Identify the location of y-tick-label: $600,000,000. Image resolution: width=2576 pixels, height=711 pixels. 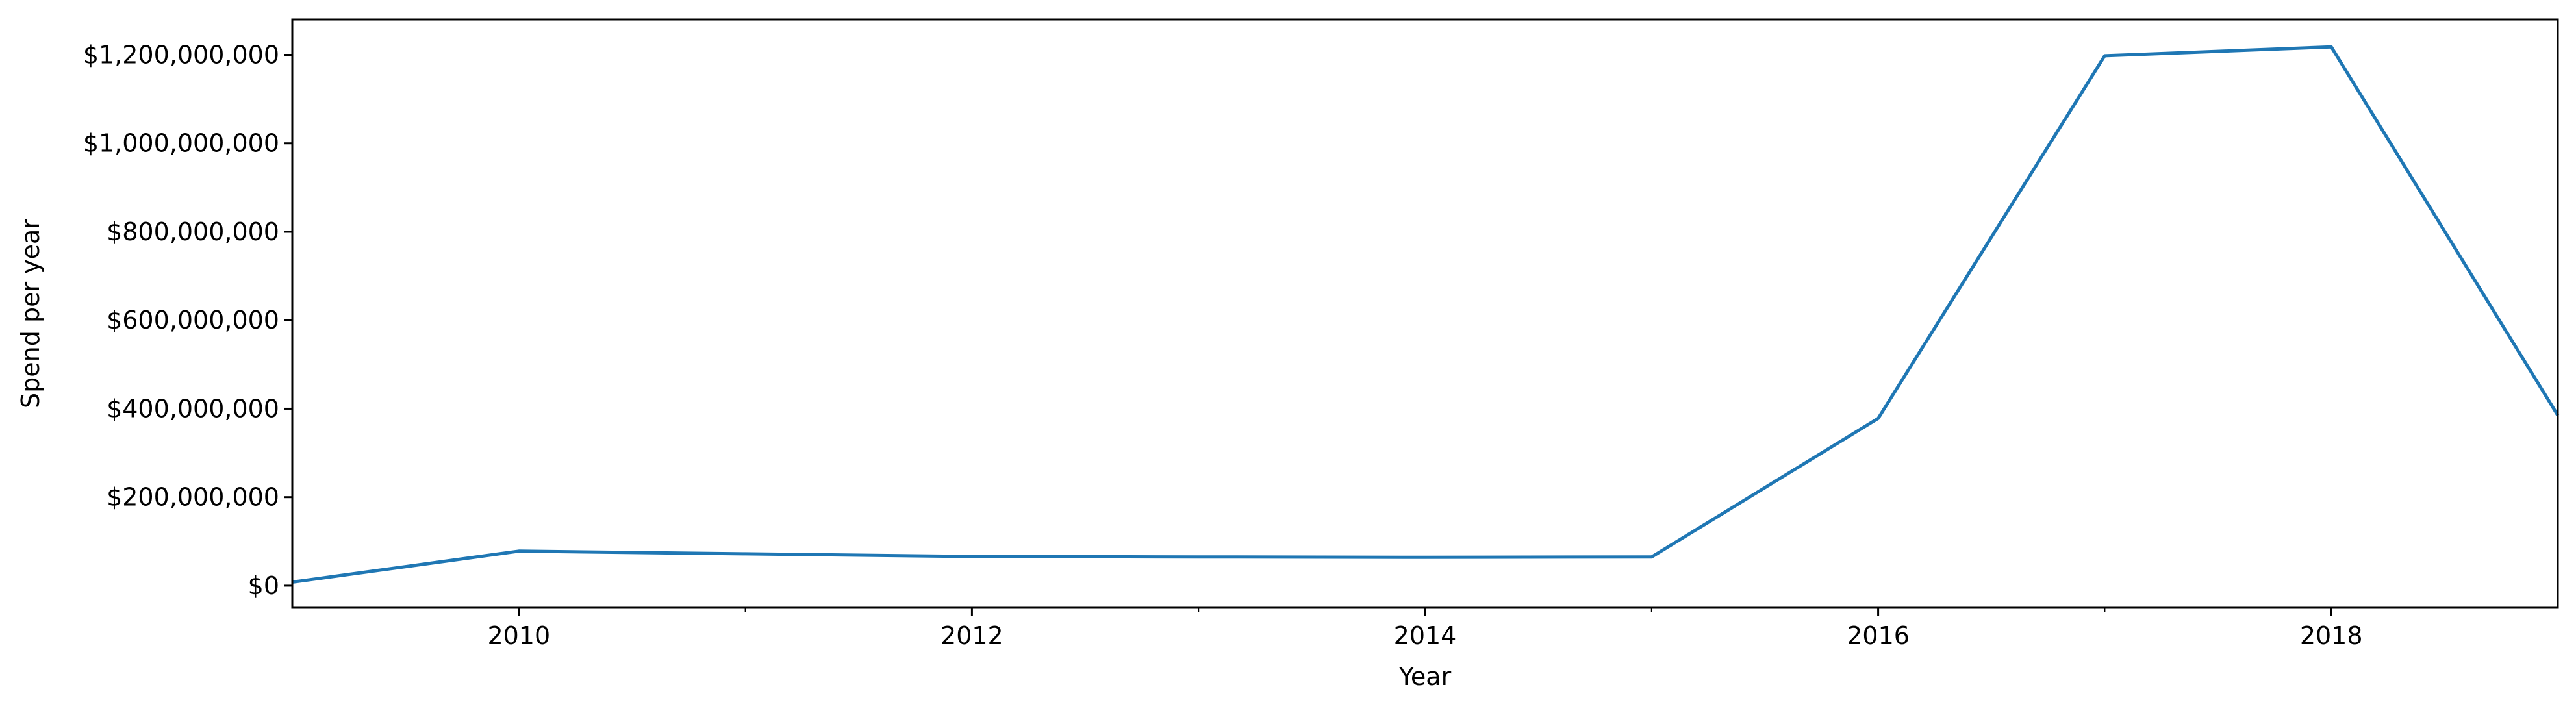
(193, 320).